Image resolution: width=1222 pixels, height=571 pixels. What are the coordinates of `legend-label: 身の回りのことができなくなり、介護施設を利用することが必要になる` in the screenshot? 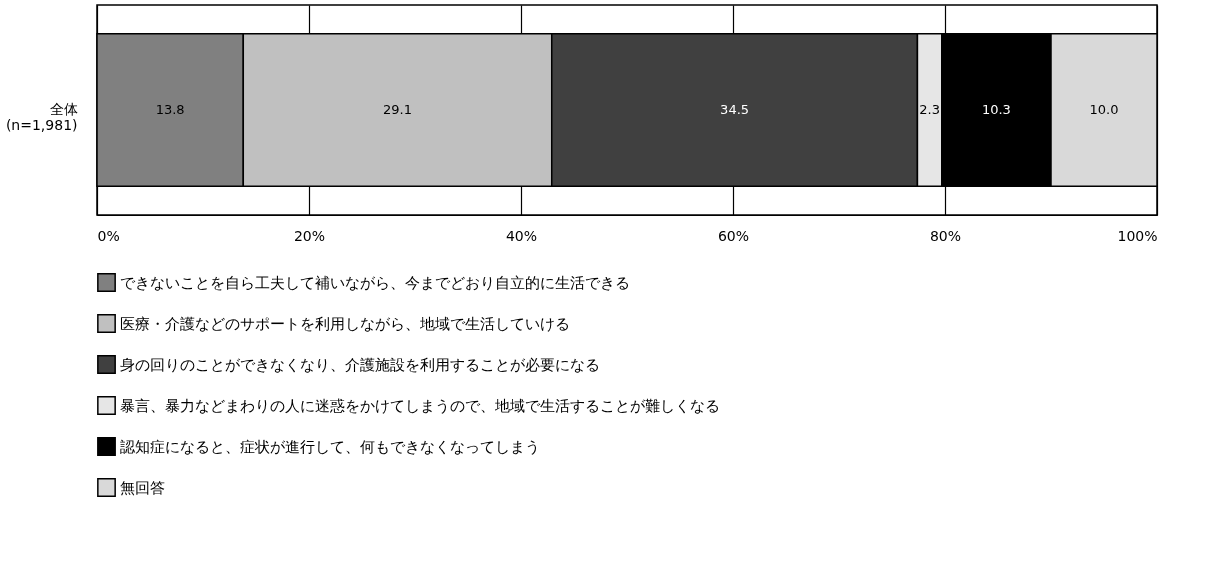 It's located at (360, 364).